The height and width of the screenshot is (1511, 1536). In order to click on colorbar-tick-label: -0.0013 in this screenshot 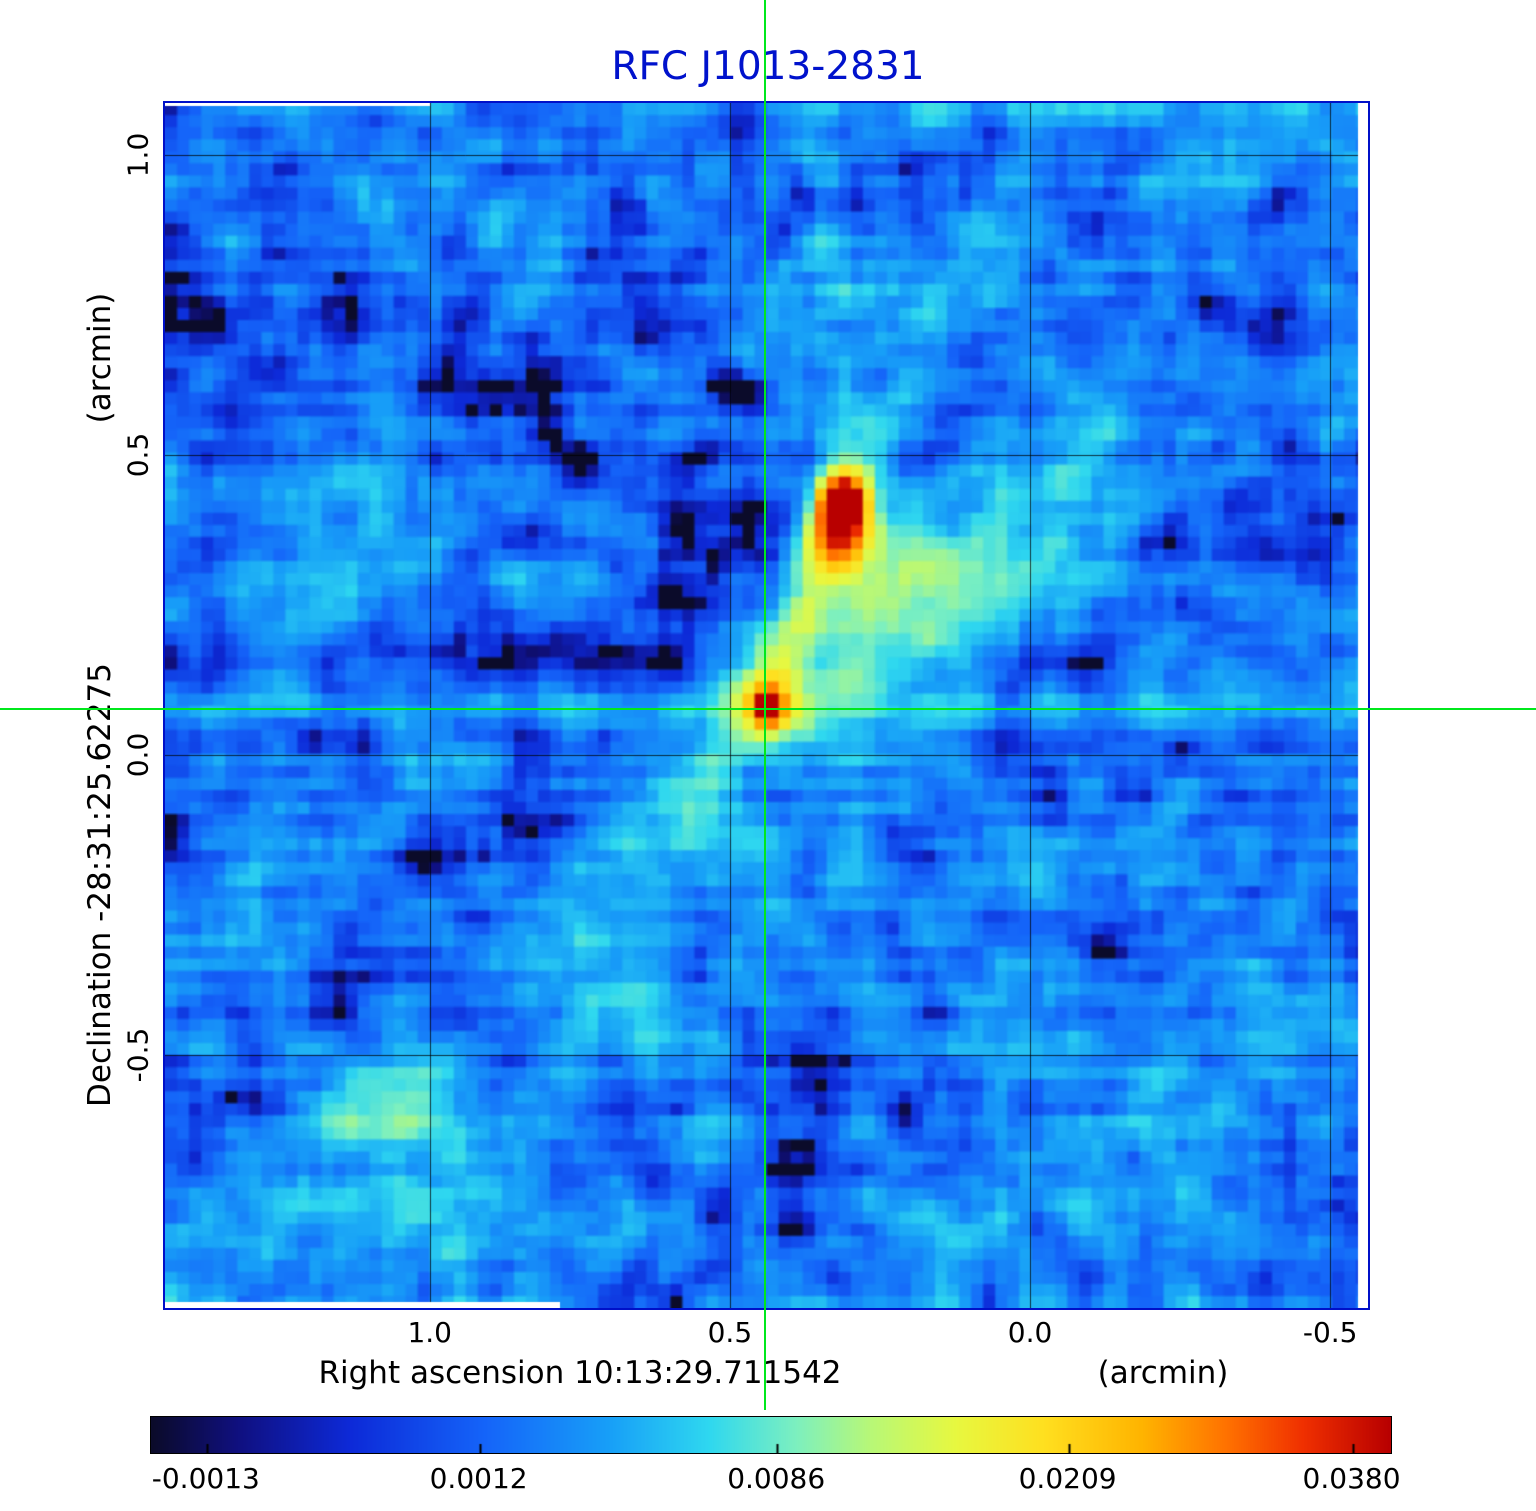, I will do `click(205, 1478)`.